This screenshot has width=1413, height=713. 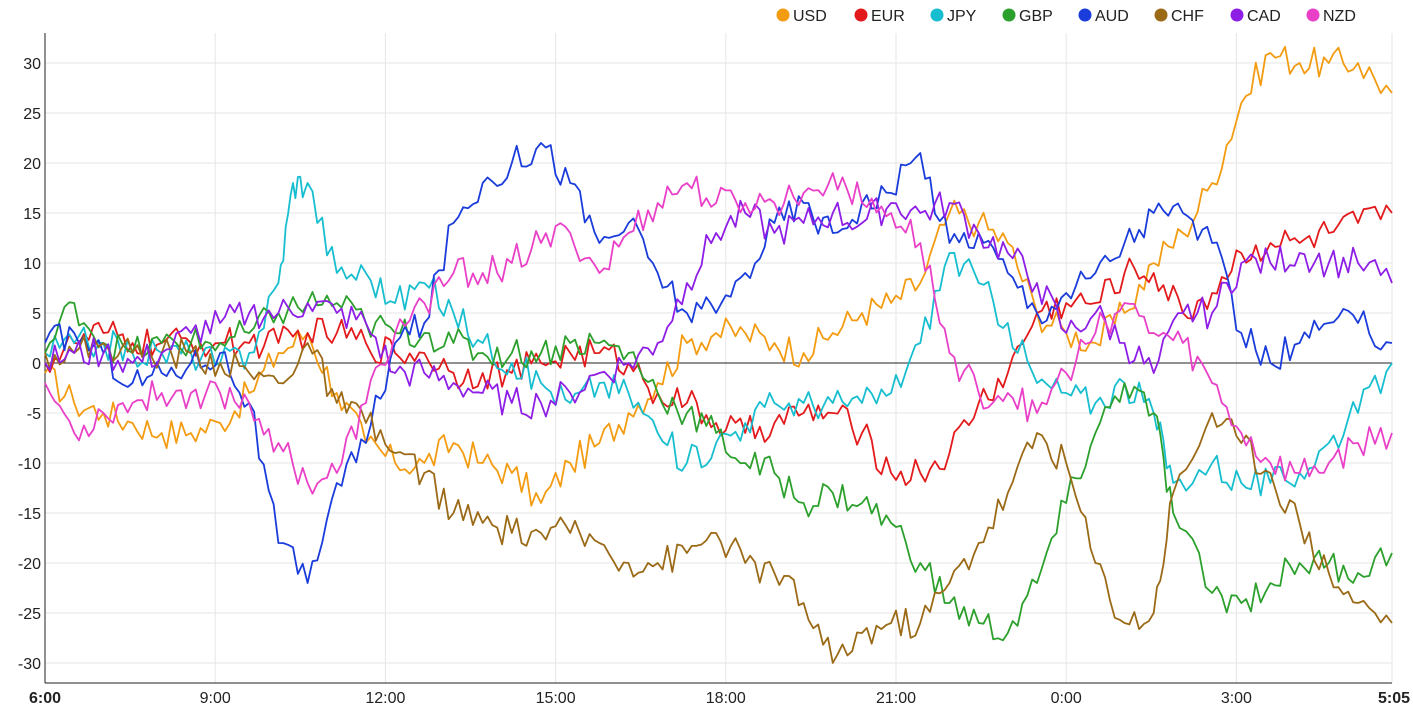 What do you see at coordinates (937, 15) in the screenshot?
I see `legend-marker-jpy` at bounding box center [937, 15].